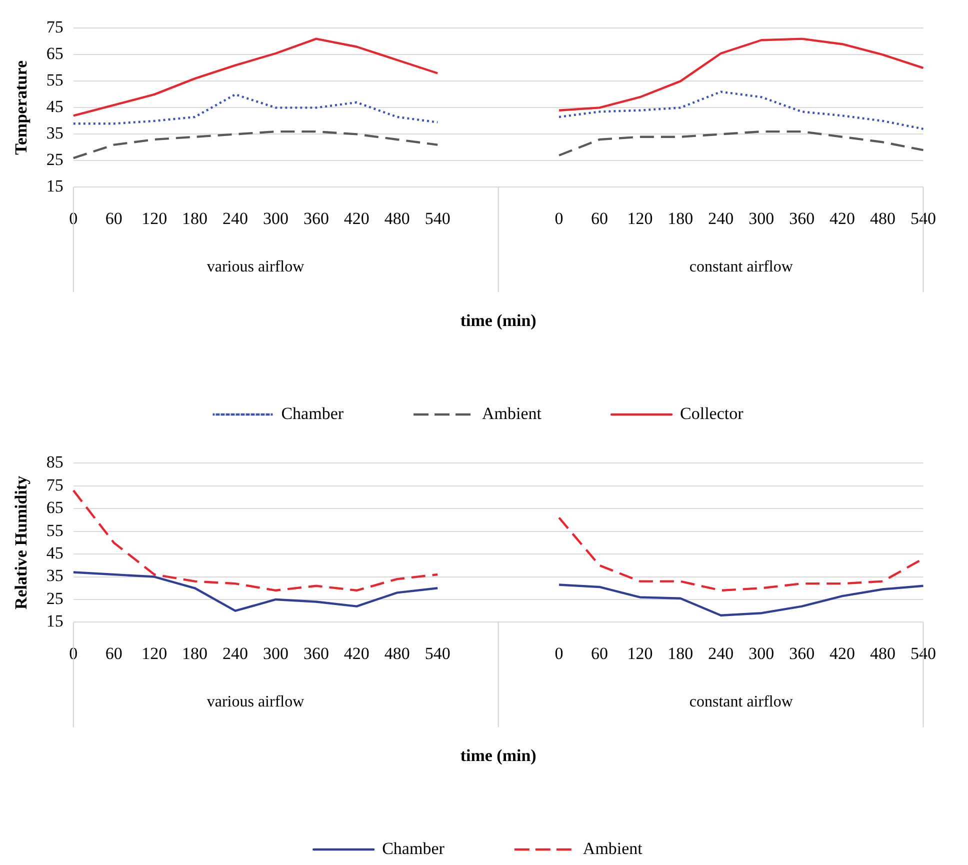 The height and width of the screenshot is (865, 968). Describe the element at coordinates (55, 462) in the screenshot. I see `y-tick-label: 85` at that location.